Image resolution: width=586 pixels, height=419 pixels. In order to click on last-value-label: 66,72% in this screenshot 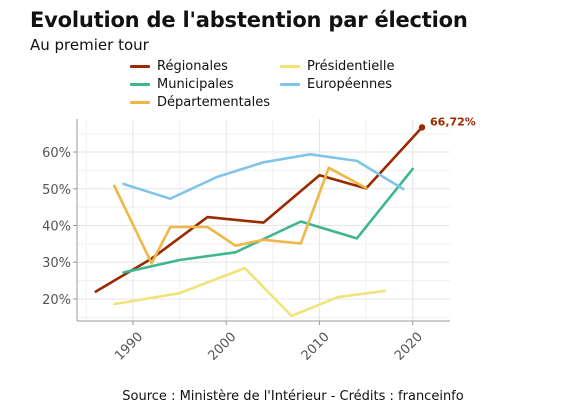, I will do `click(453, 121)`.